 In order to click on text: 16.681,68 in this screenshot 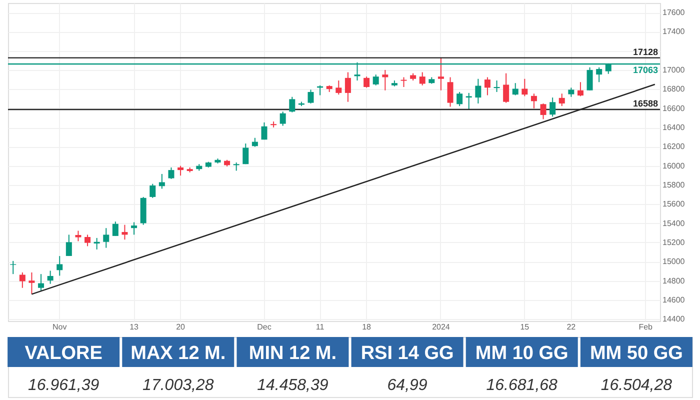, I will do `click(522, 385)`.